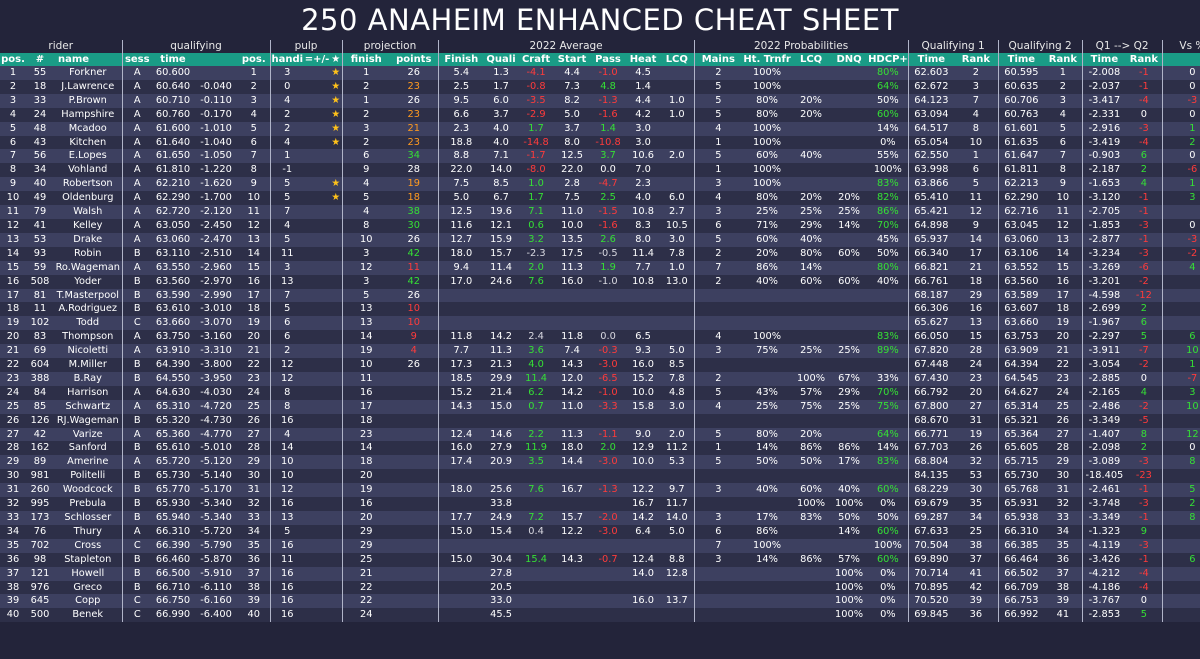 This screenshot has height=659, width=1200. What do you see at coordinates (461, 323) in the screenshot?
I see `cell-avg-finish` at bounding box center [461, 323].